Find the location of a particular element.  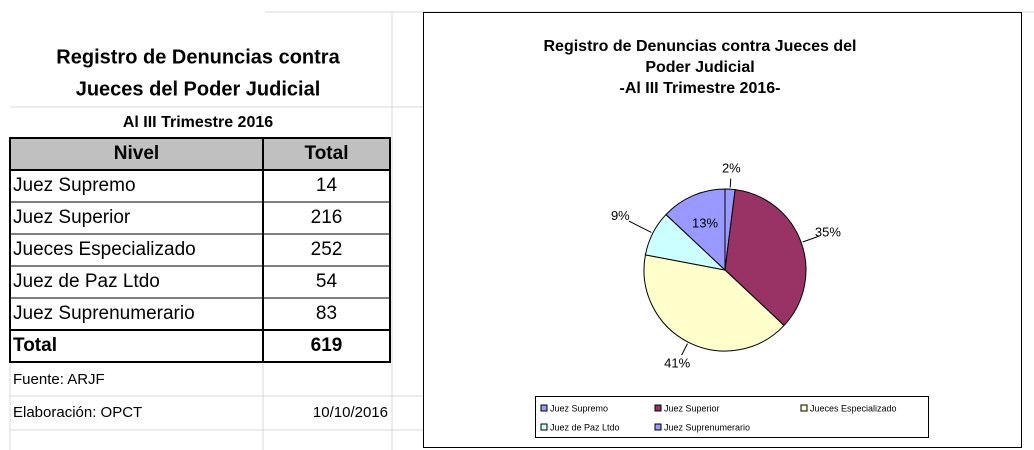

header-cell: Nivel is located at coordinates (136, 153).